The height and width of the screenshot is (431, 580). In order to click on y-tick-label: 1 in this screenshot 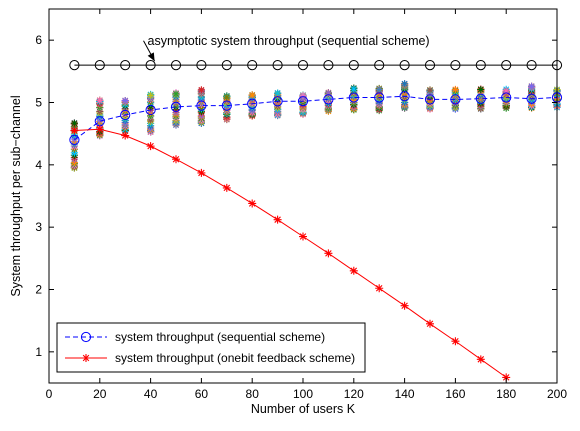, I will do `click(38, 352)`.